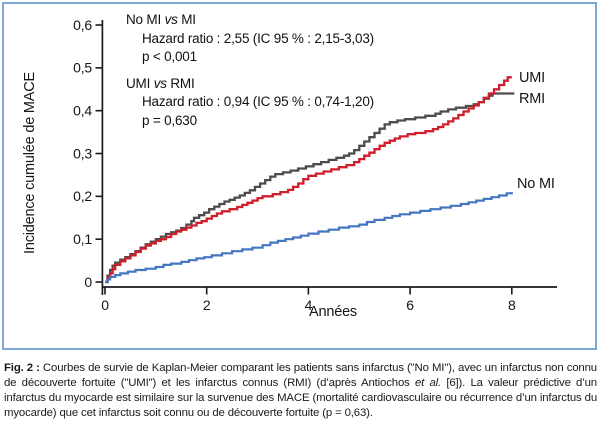 The width and height of the screenshot is (600, 426). I want to click on y-tick-label: 0,5, so click(82, 68).